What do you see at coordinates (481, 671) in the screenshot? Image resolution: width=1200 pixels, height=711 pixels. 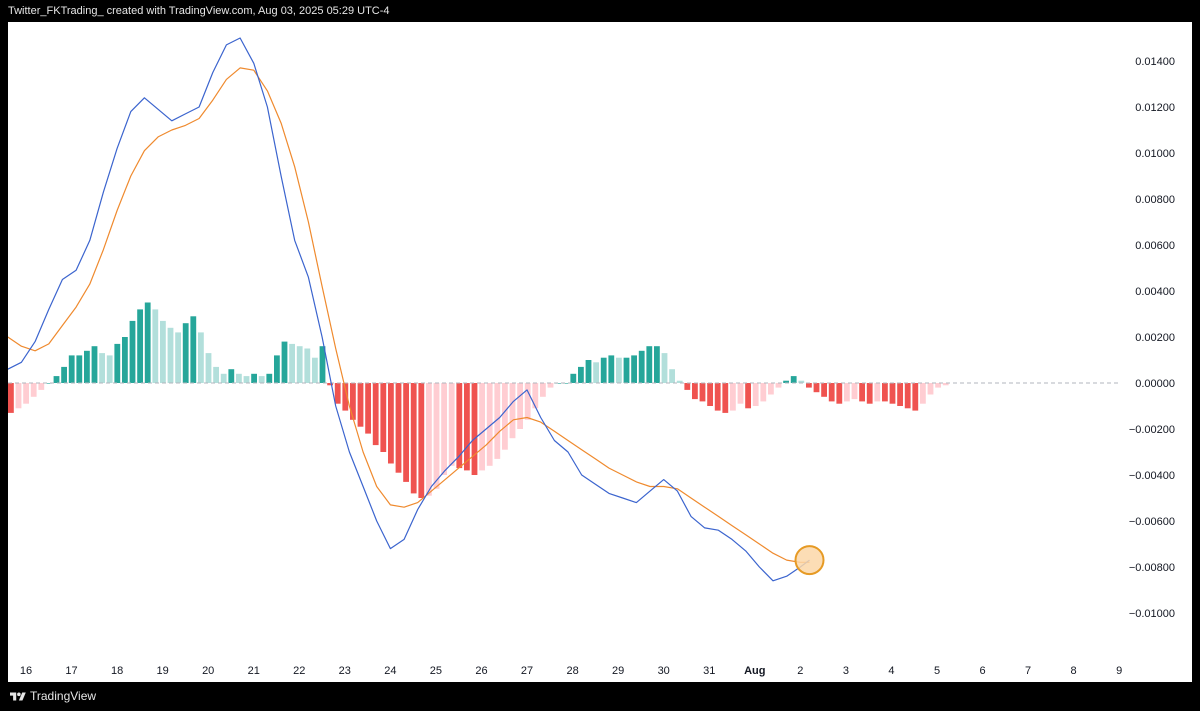 I see `x-tick-label: 26` at bounding box center [481, 671].